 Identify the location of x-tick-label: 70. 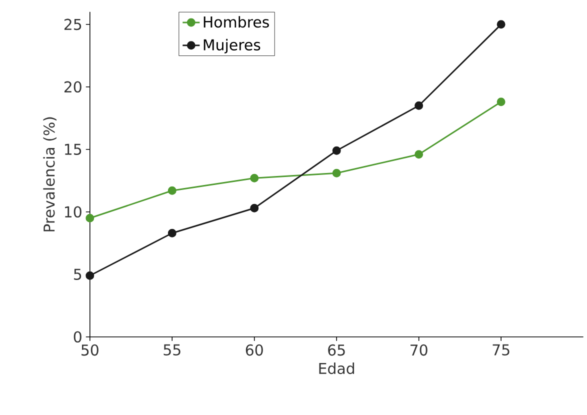
(419, 350).